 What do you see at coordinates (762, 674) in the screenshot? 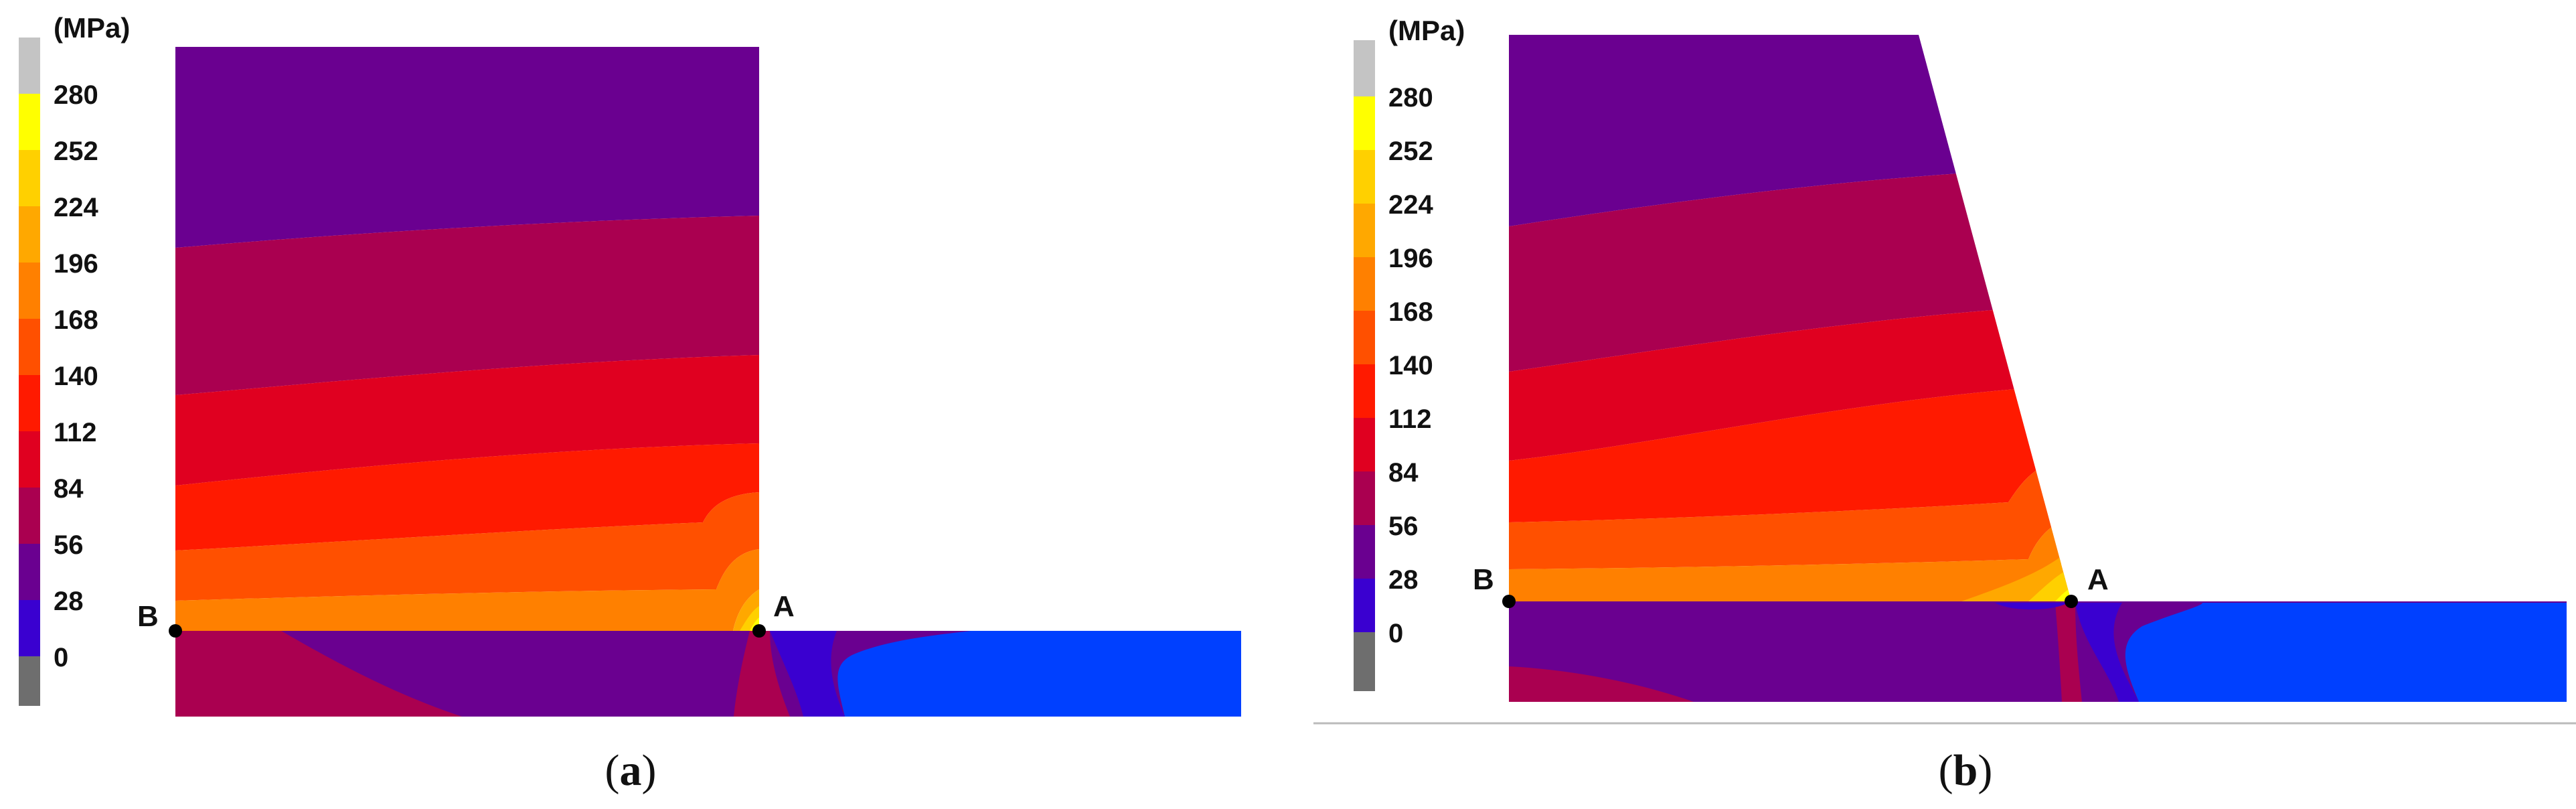
I see `plate-a-field-84-right` at bounding box center [762, 674].